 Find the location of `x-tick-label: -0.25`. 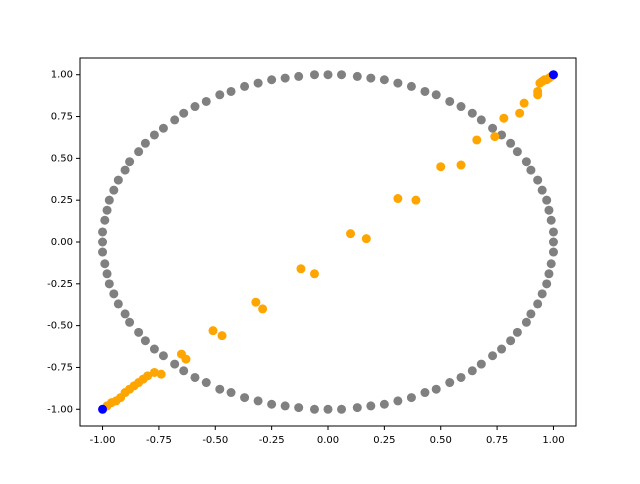

x-tick-label: -0.25 is located at coordinates (272, 440).